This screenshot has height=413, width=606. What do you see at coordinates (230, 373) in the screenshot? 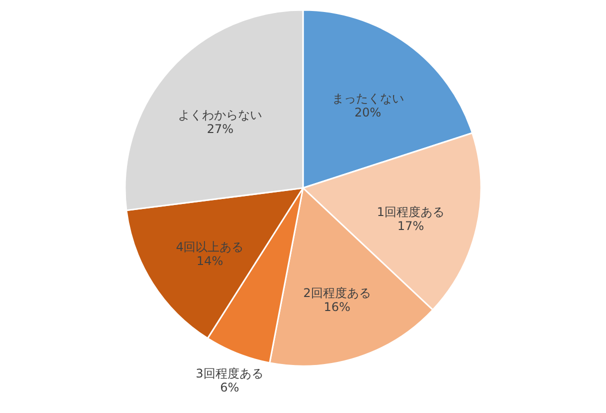
I see `slice-label: 3回程度ある` at bounding box center [230, 373].